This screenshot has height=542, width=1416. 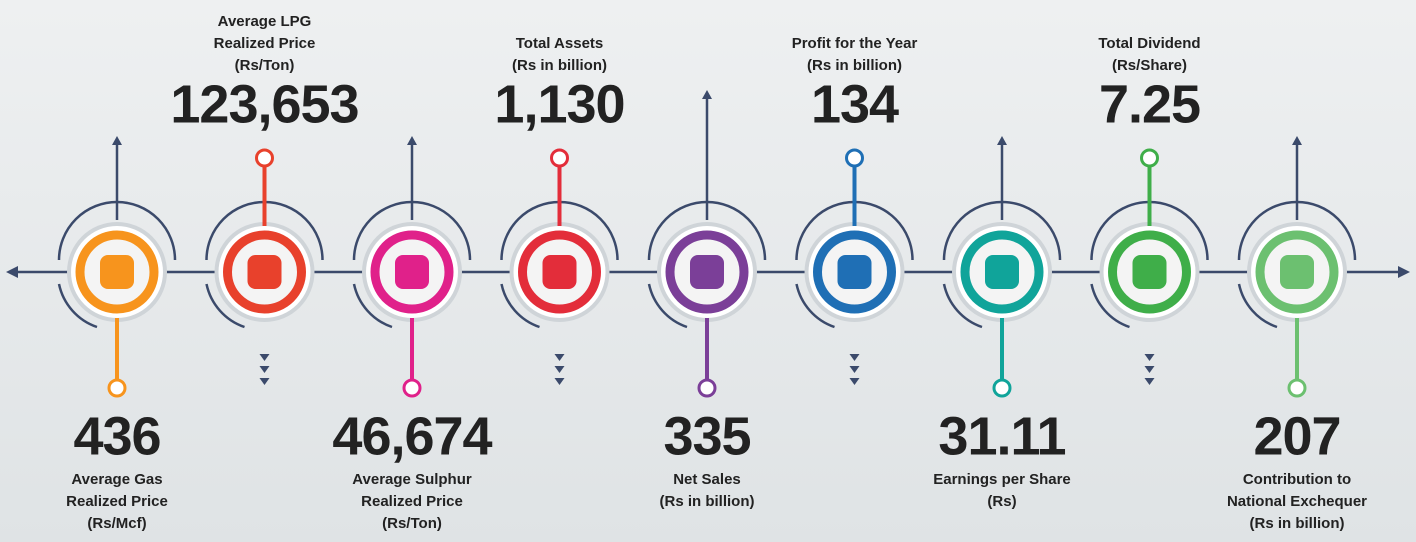 I want to click on value: 335, so click(x=706, y=436).